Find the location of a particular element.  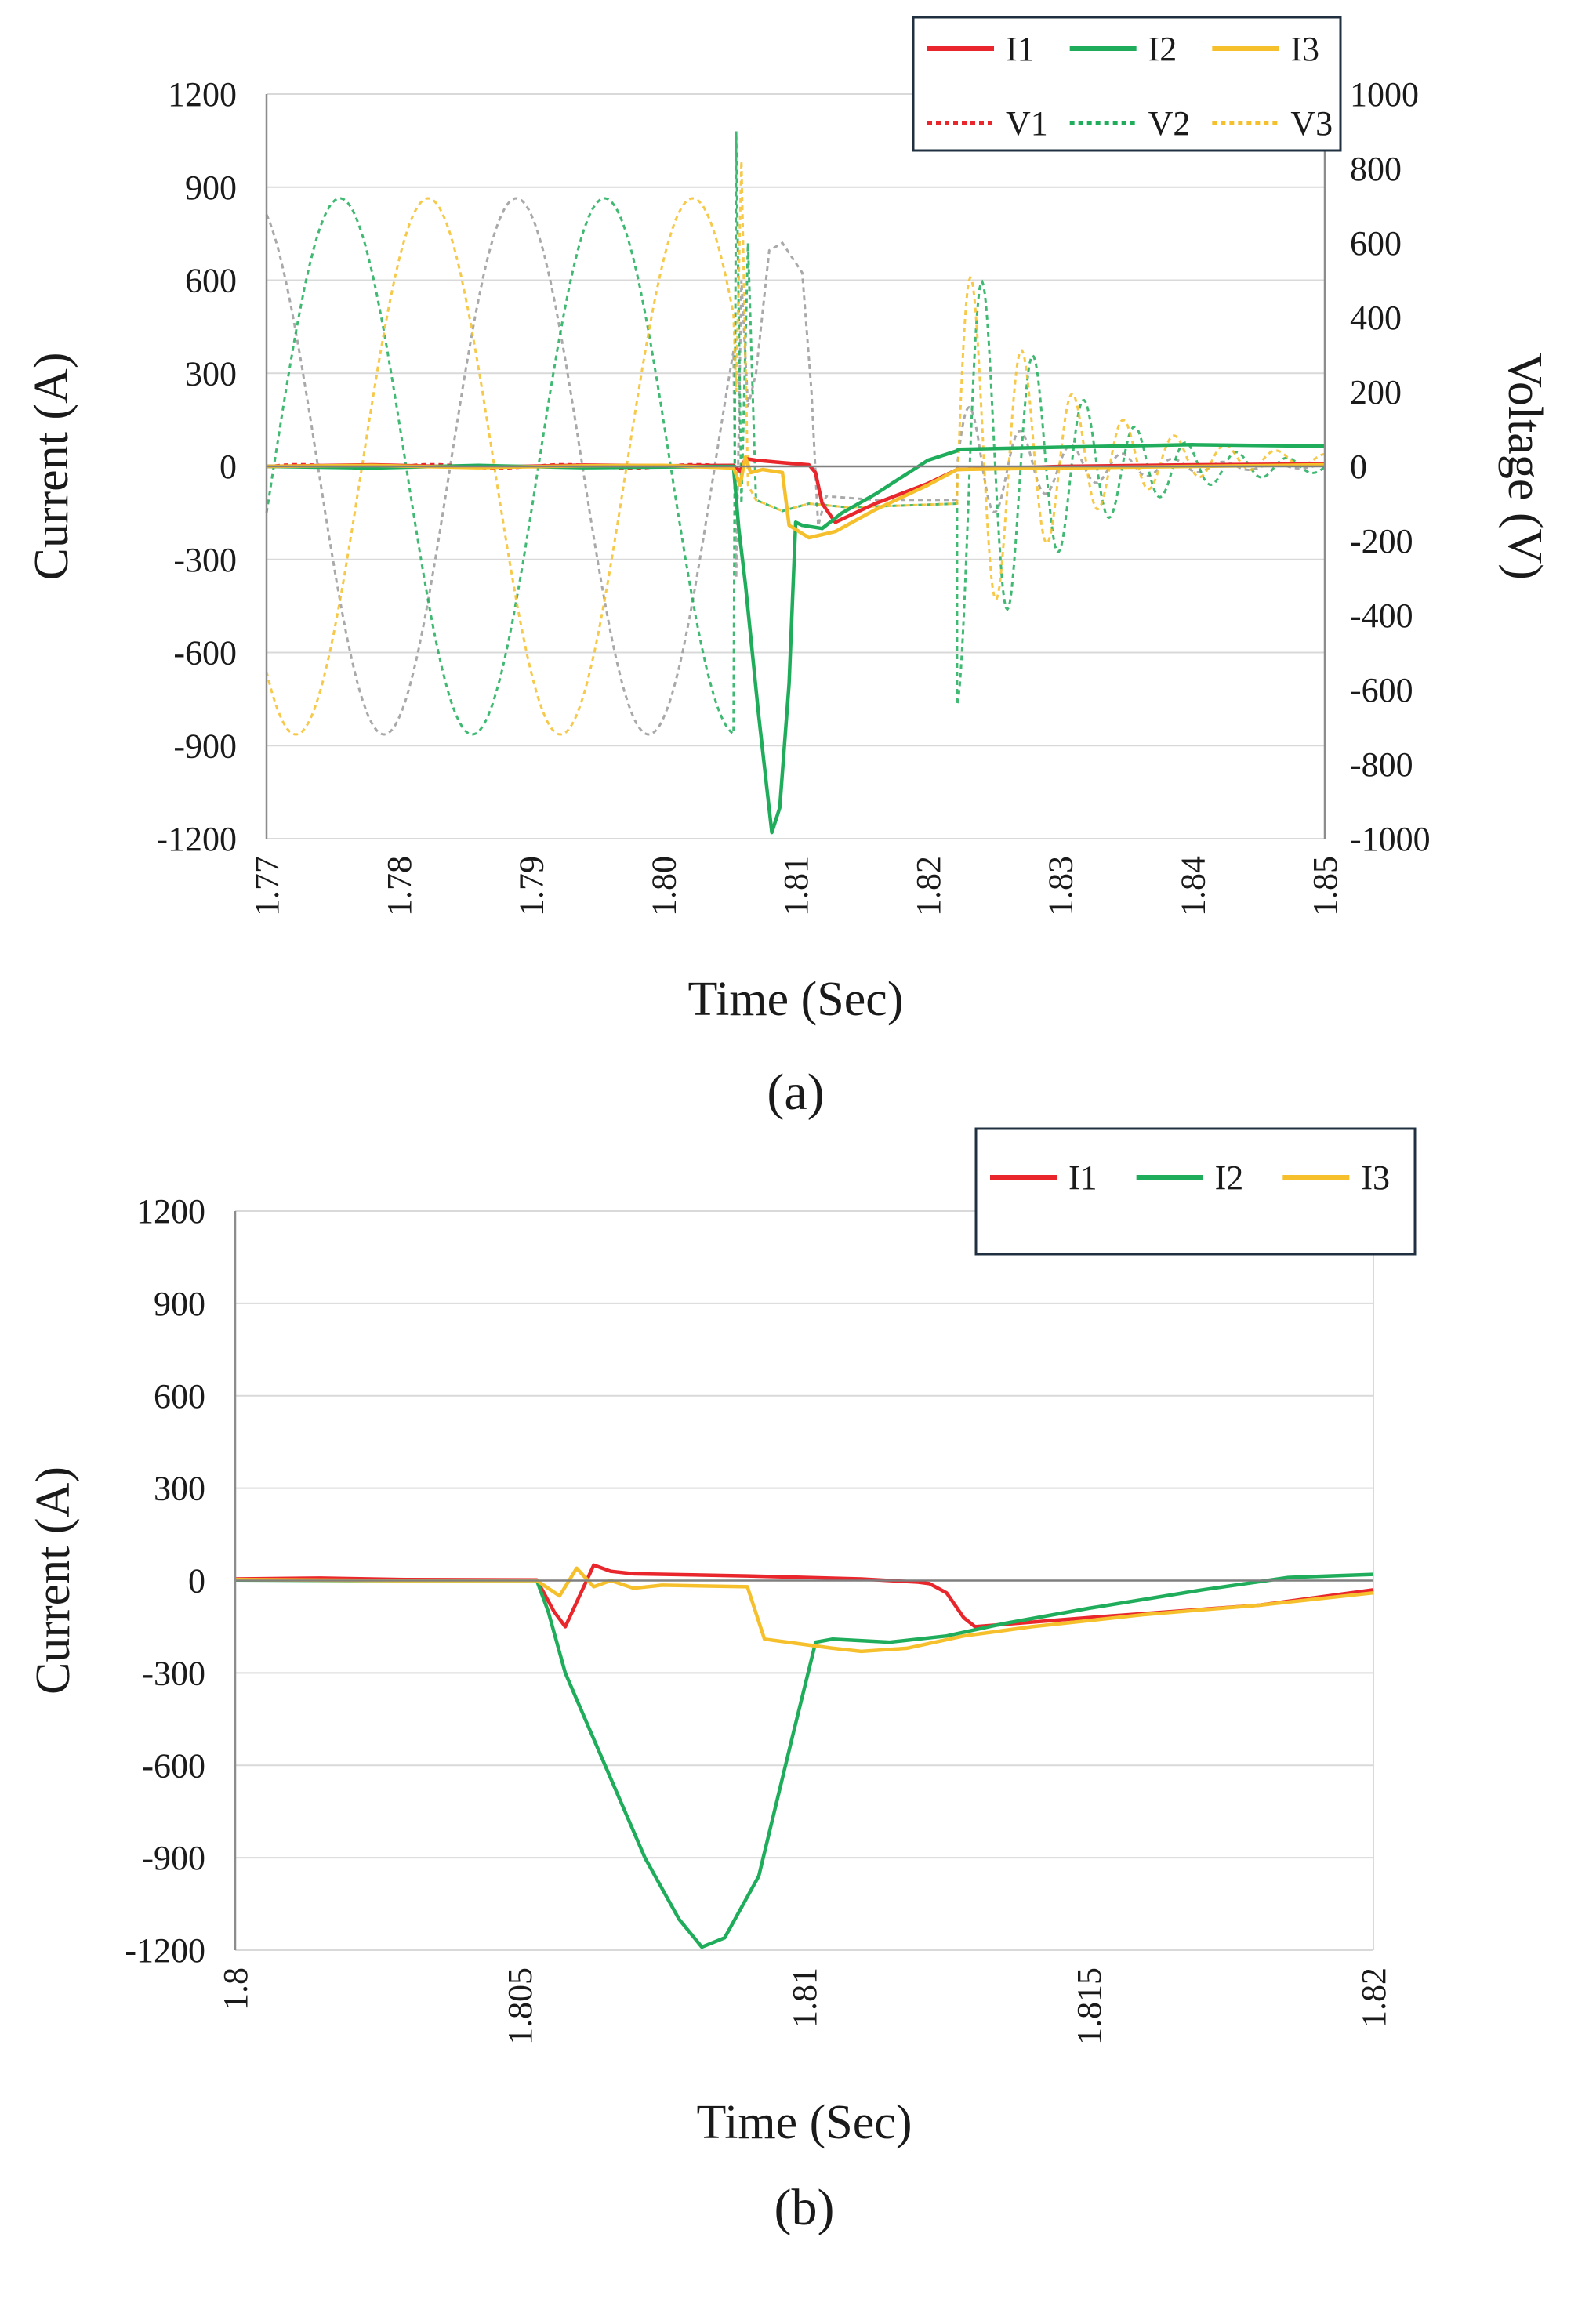

a-y2tick-label: -800 is located at coordinates (1381, 764).